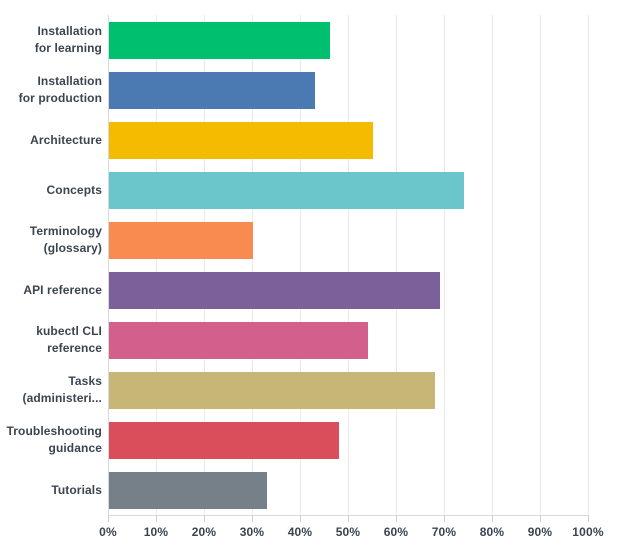 The image size is (627, 555). I want to click on category-label-line: reference, so click(74, 348).